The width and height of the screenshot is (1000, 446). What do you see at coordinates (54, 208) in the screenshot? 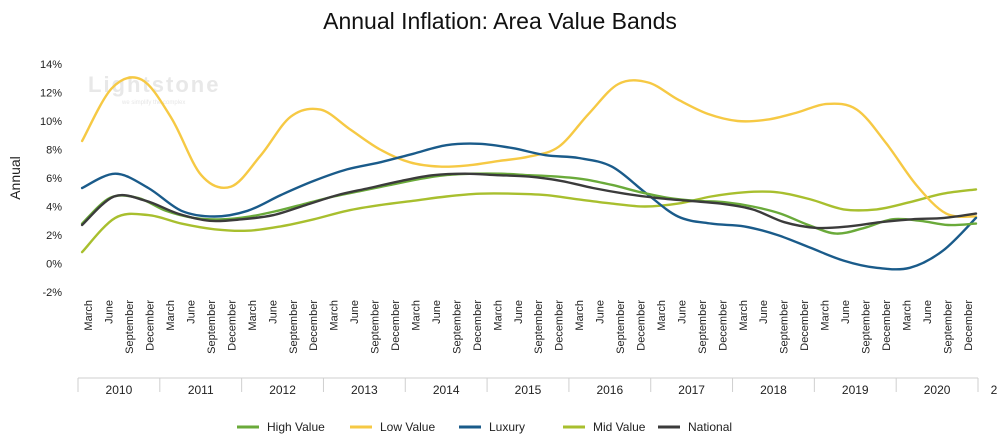
I see `y-tick-label: 4%` at bounding box center [54, 208].